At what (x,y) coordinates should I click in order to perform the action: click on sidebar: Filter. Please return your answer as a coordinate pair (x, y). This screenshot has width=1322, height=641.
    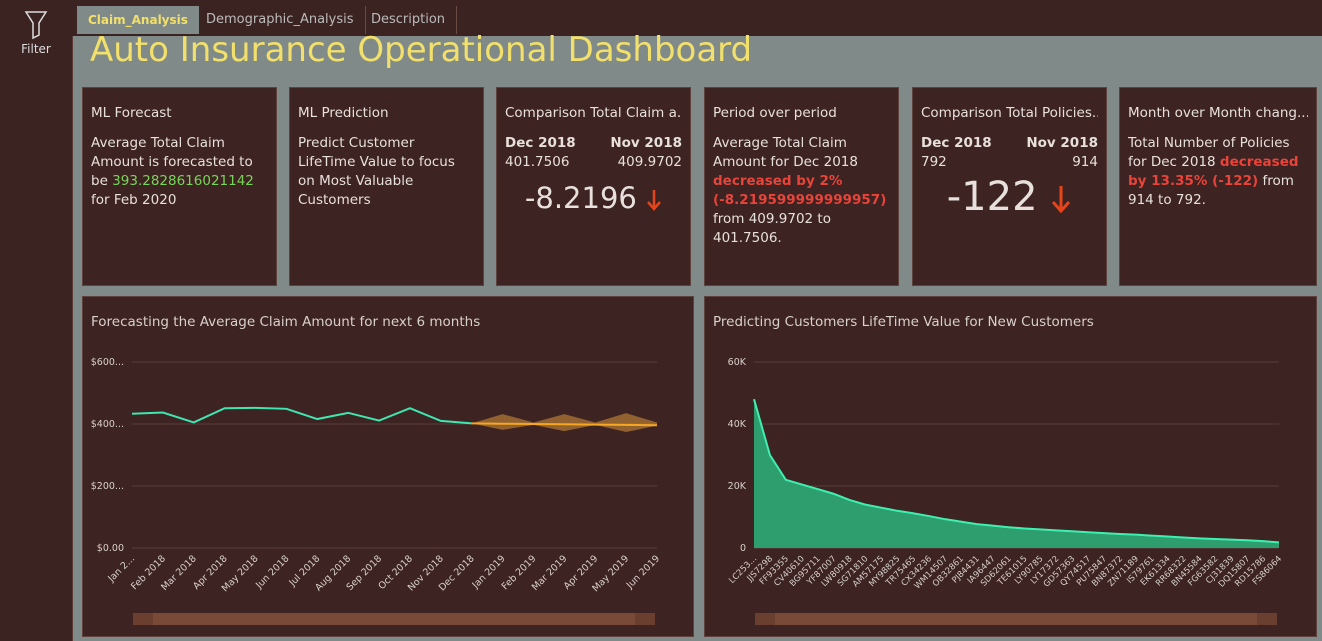
    Looking at the image, I should click on (36, 320).